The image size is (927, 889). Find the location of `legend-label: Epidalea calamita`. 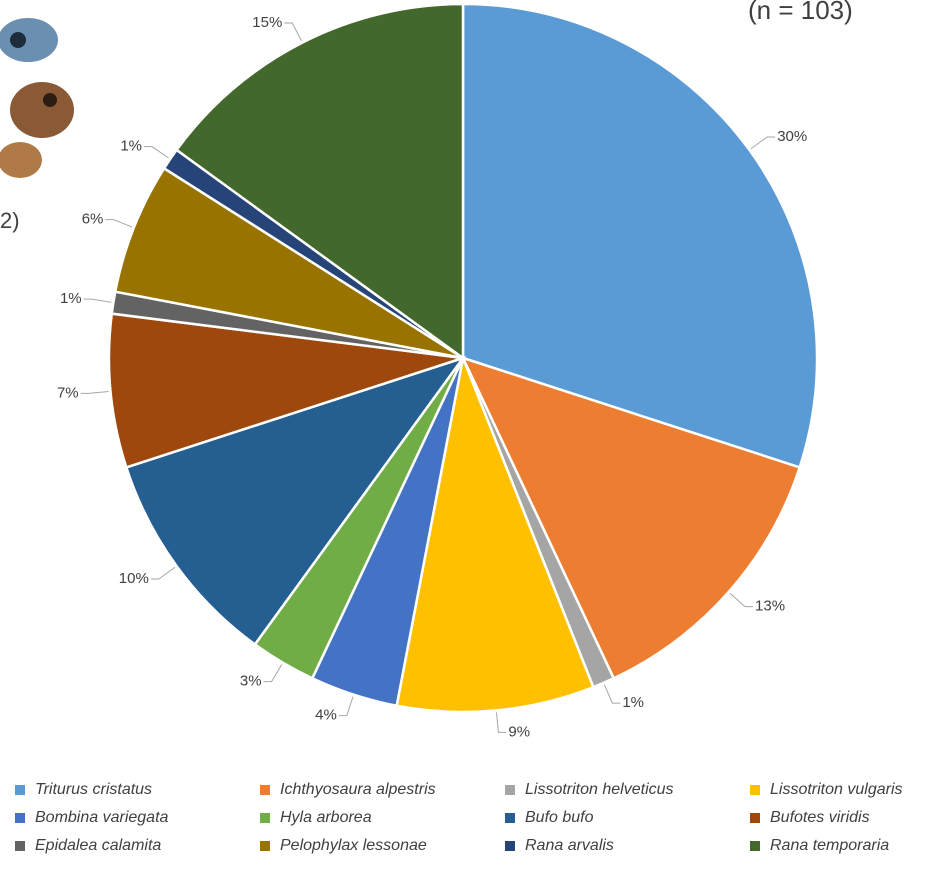

legend-label: Epidalea calamita is located at coordinates (98, 845).